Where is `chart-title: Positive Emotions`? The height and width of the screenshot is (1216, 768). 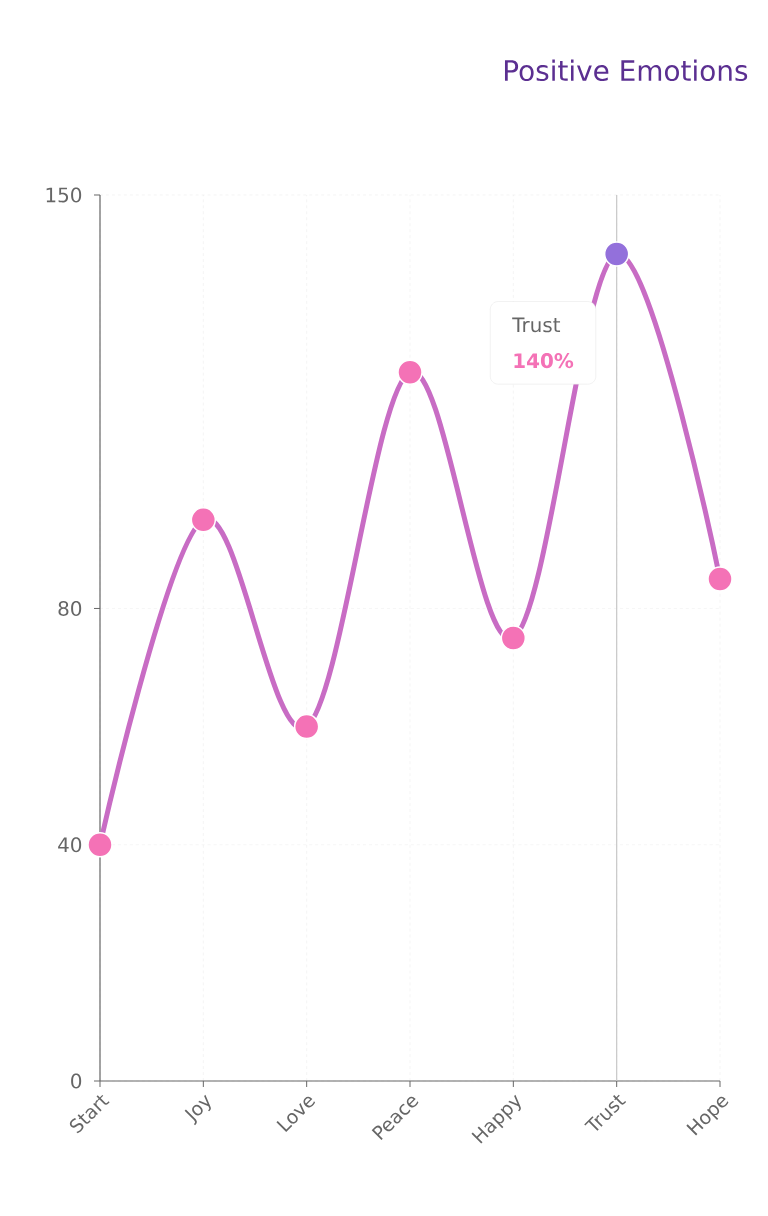 chart-title: Positive Emotions is located at coordinates (626, 70).